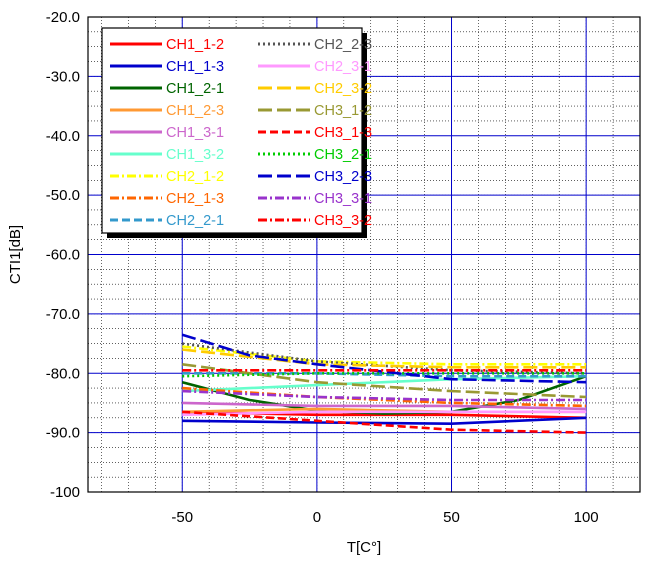 The image size is (659, 562). Describe the element at coordinates (195, 111) in the screenshot. I see `legend-label: CH1_2-3` at that location.